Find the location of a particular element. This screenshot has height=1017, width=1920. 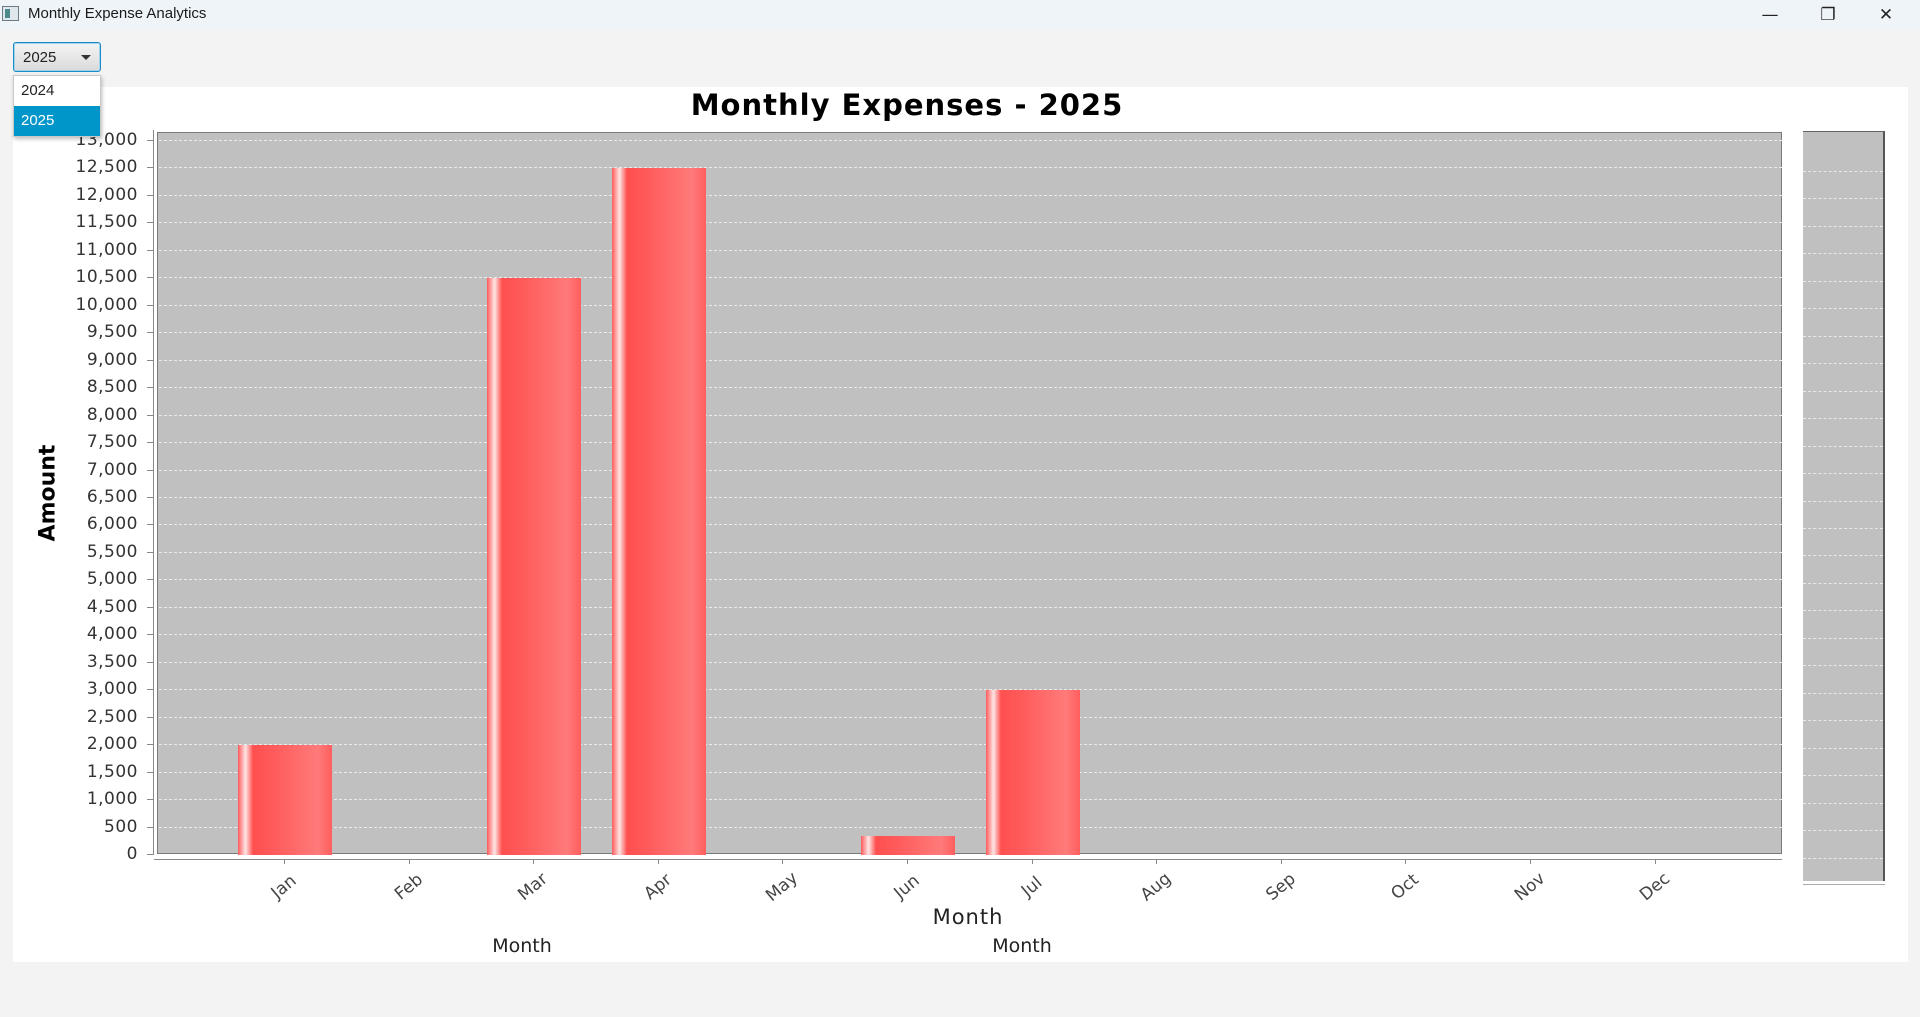

y-tick-label: 2,500 is located at coordinates (112, 716).